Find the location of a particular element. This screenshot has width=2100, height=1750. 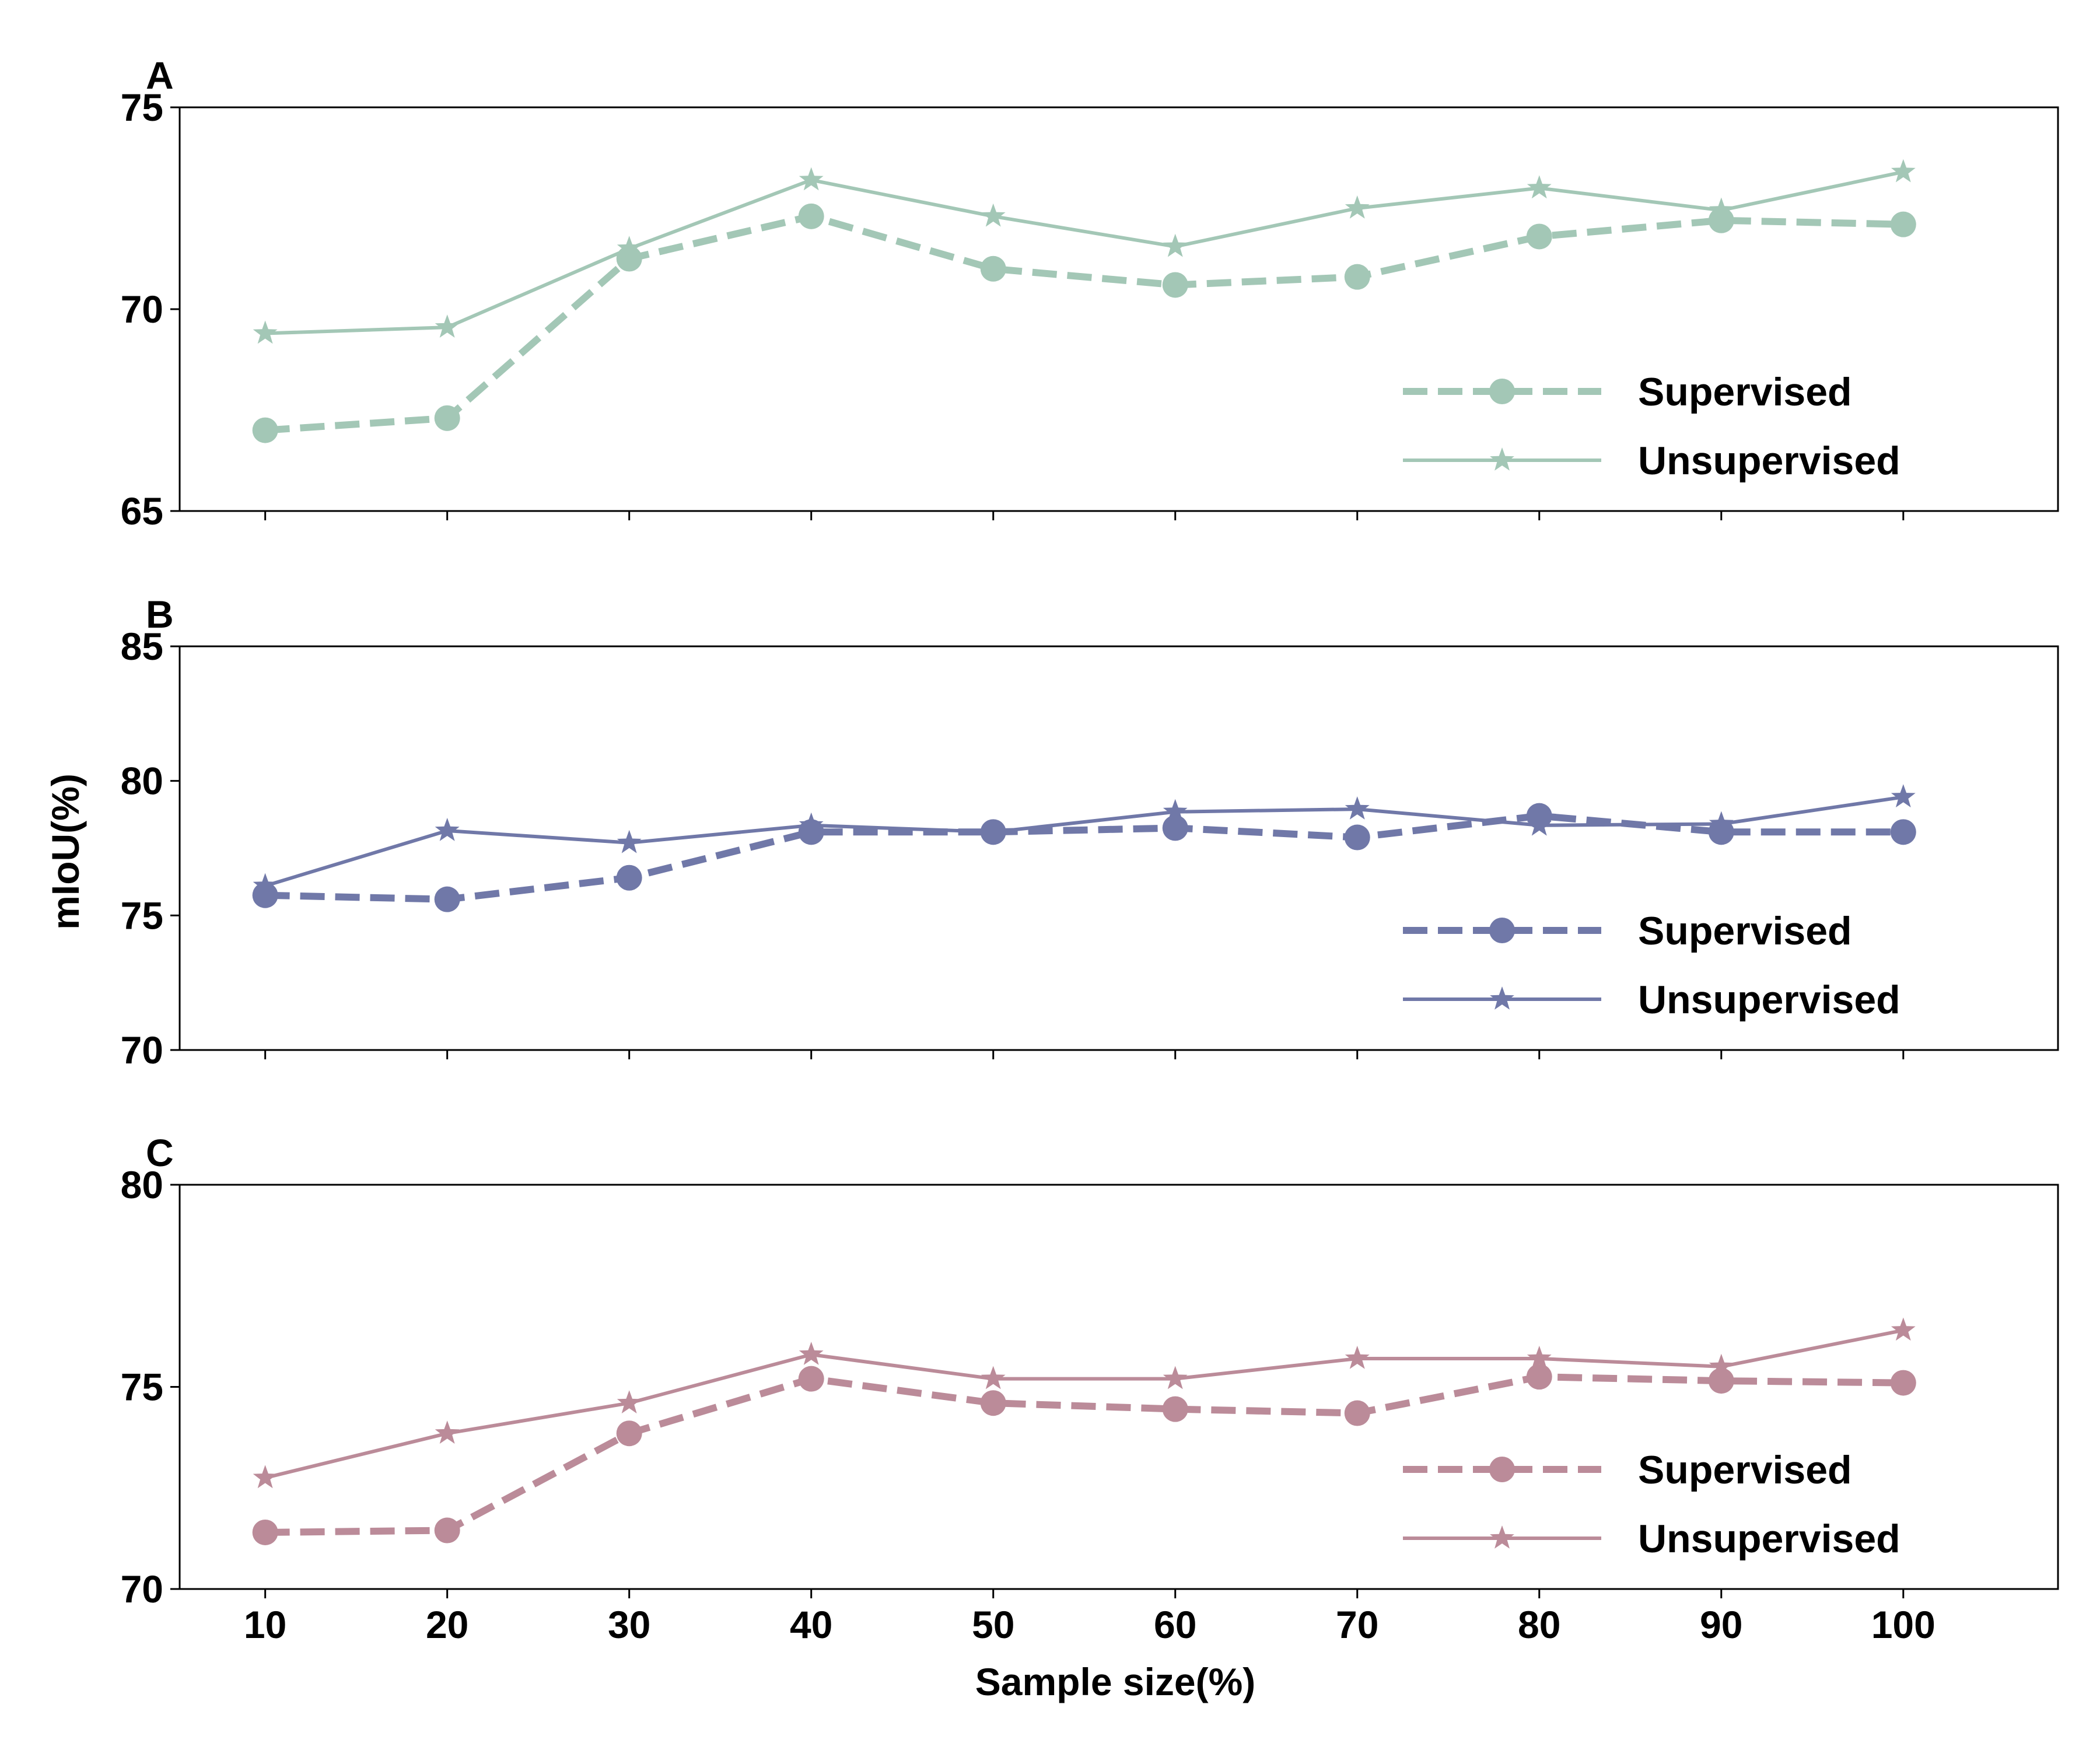

x-tick-label: 60 is located at coordinates (1175, 1624).